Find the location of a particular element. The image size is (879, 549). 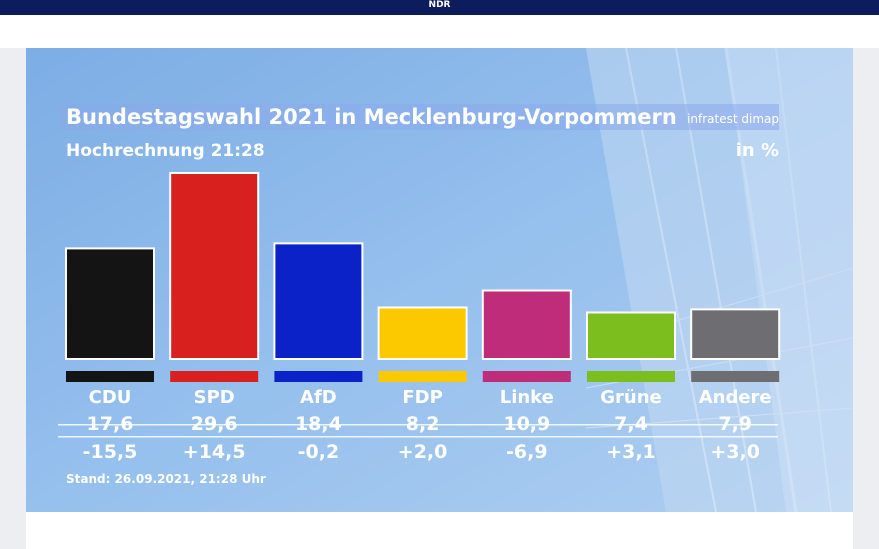

title-band is located at coordinates (419, 117).